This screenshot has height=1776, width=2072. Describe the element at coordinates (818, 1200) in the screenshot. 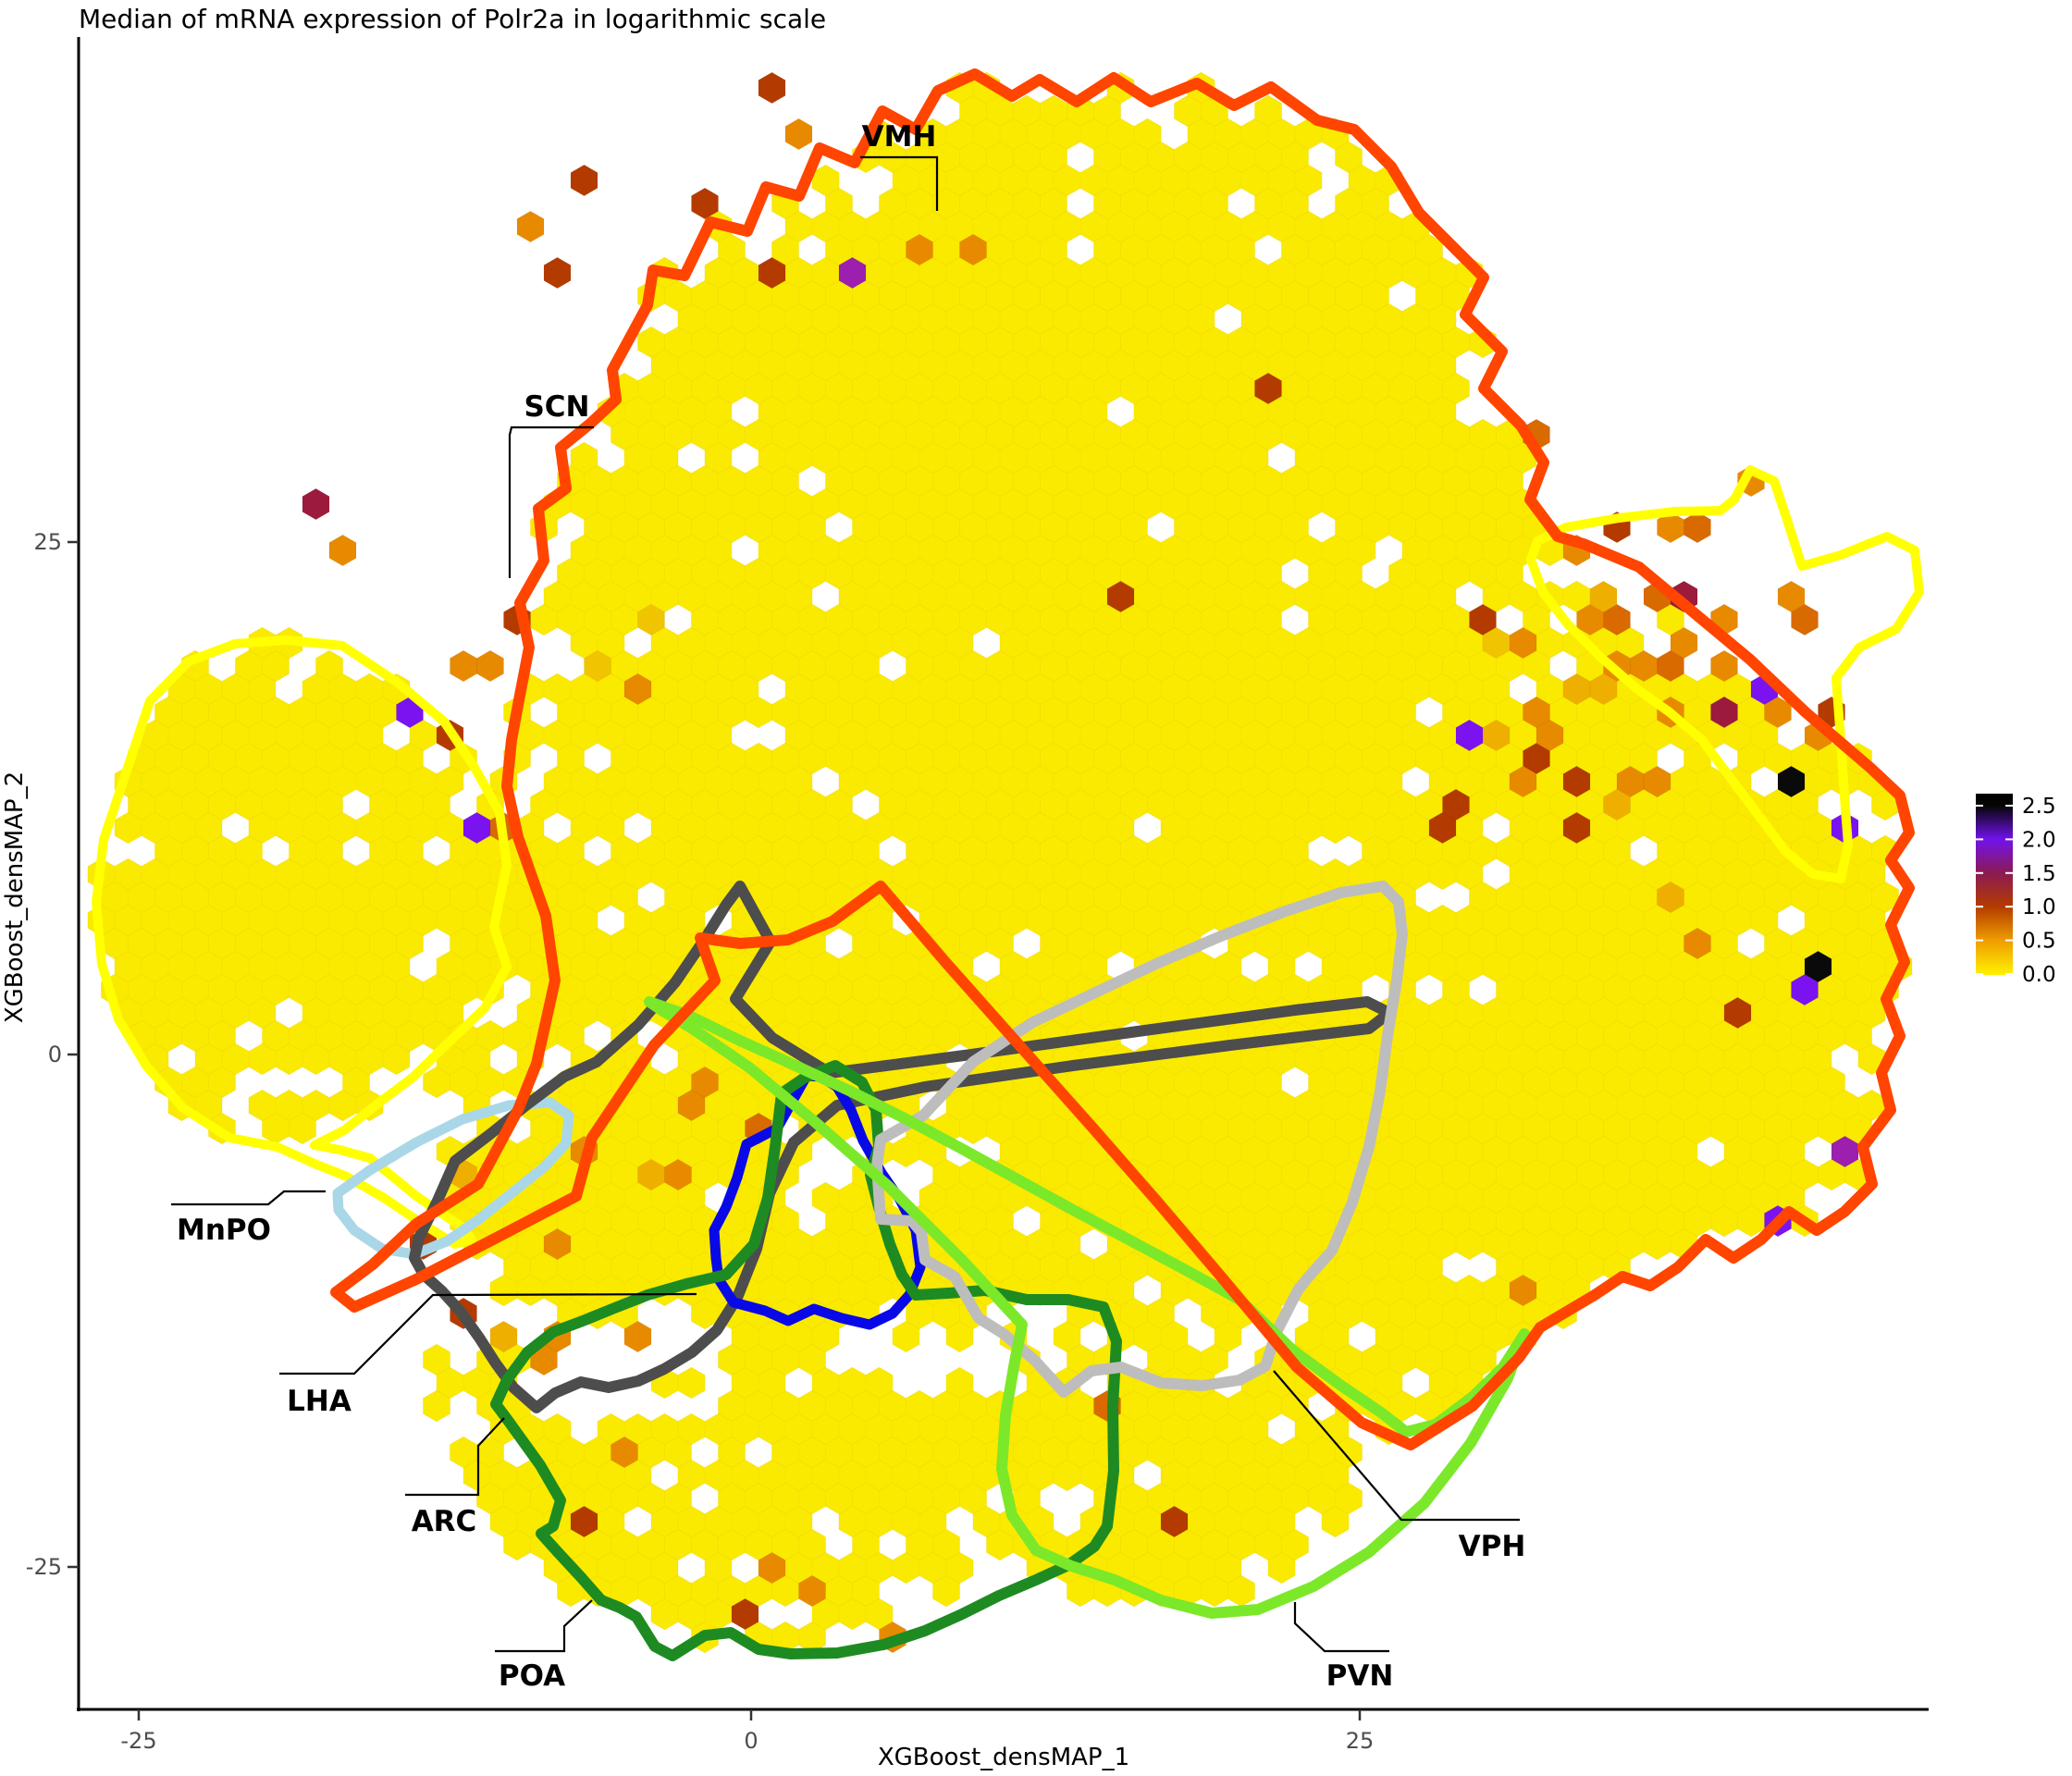

I see `region-outline-blue-outline` at that location.